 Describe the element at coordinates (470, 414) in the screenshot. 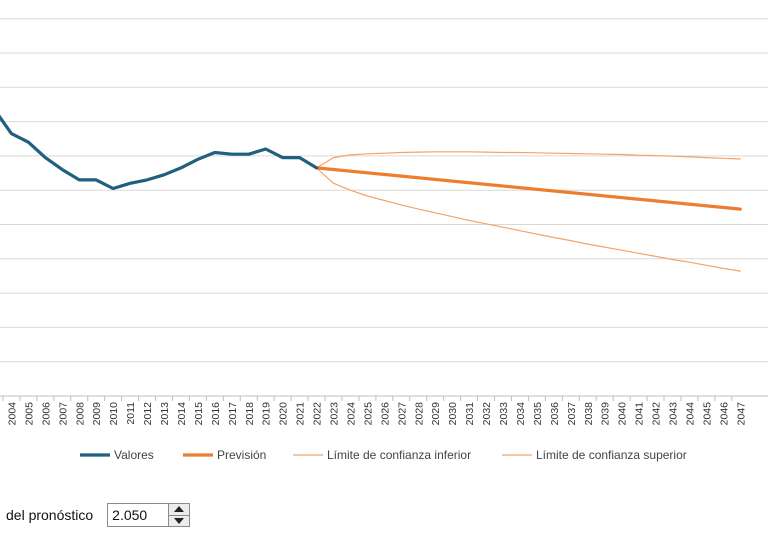

I see `x-tick-label: 2031` at that location.